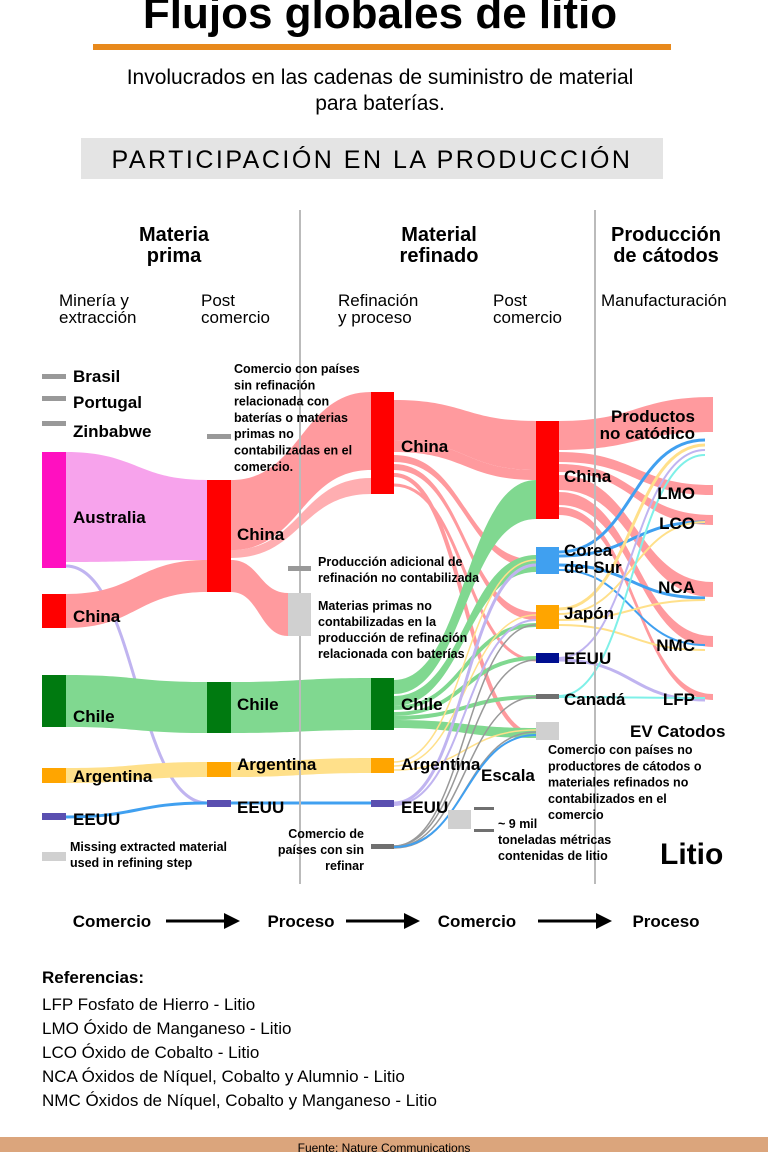 This screenshot has height=1152, width=768. Describe the element at coordinates (677, 523) in the screenshot. I see `output-label: LCO` at that location.